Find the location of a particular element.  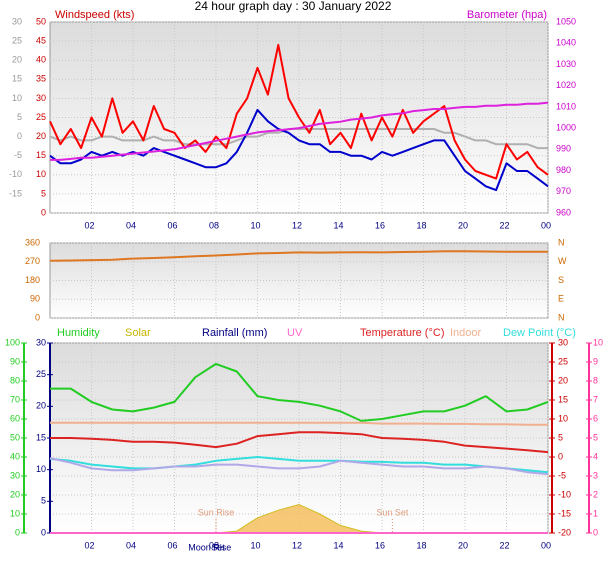

y4-tick-label: 10 is located at coordinates (598, 342).